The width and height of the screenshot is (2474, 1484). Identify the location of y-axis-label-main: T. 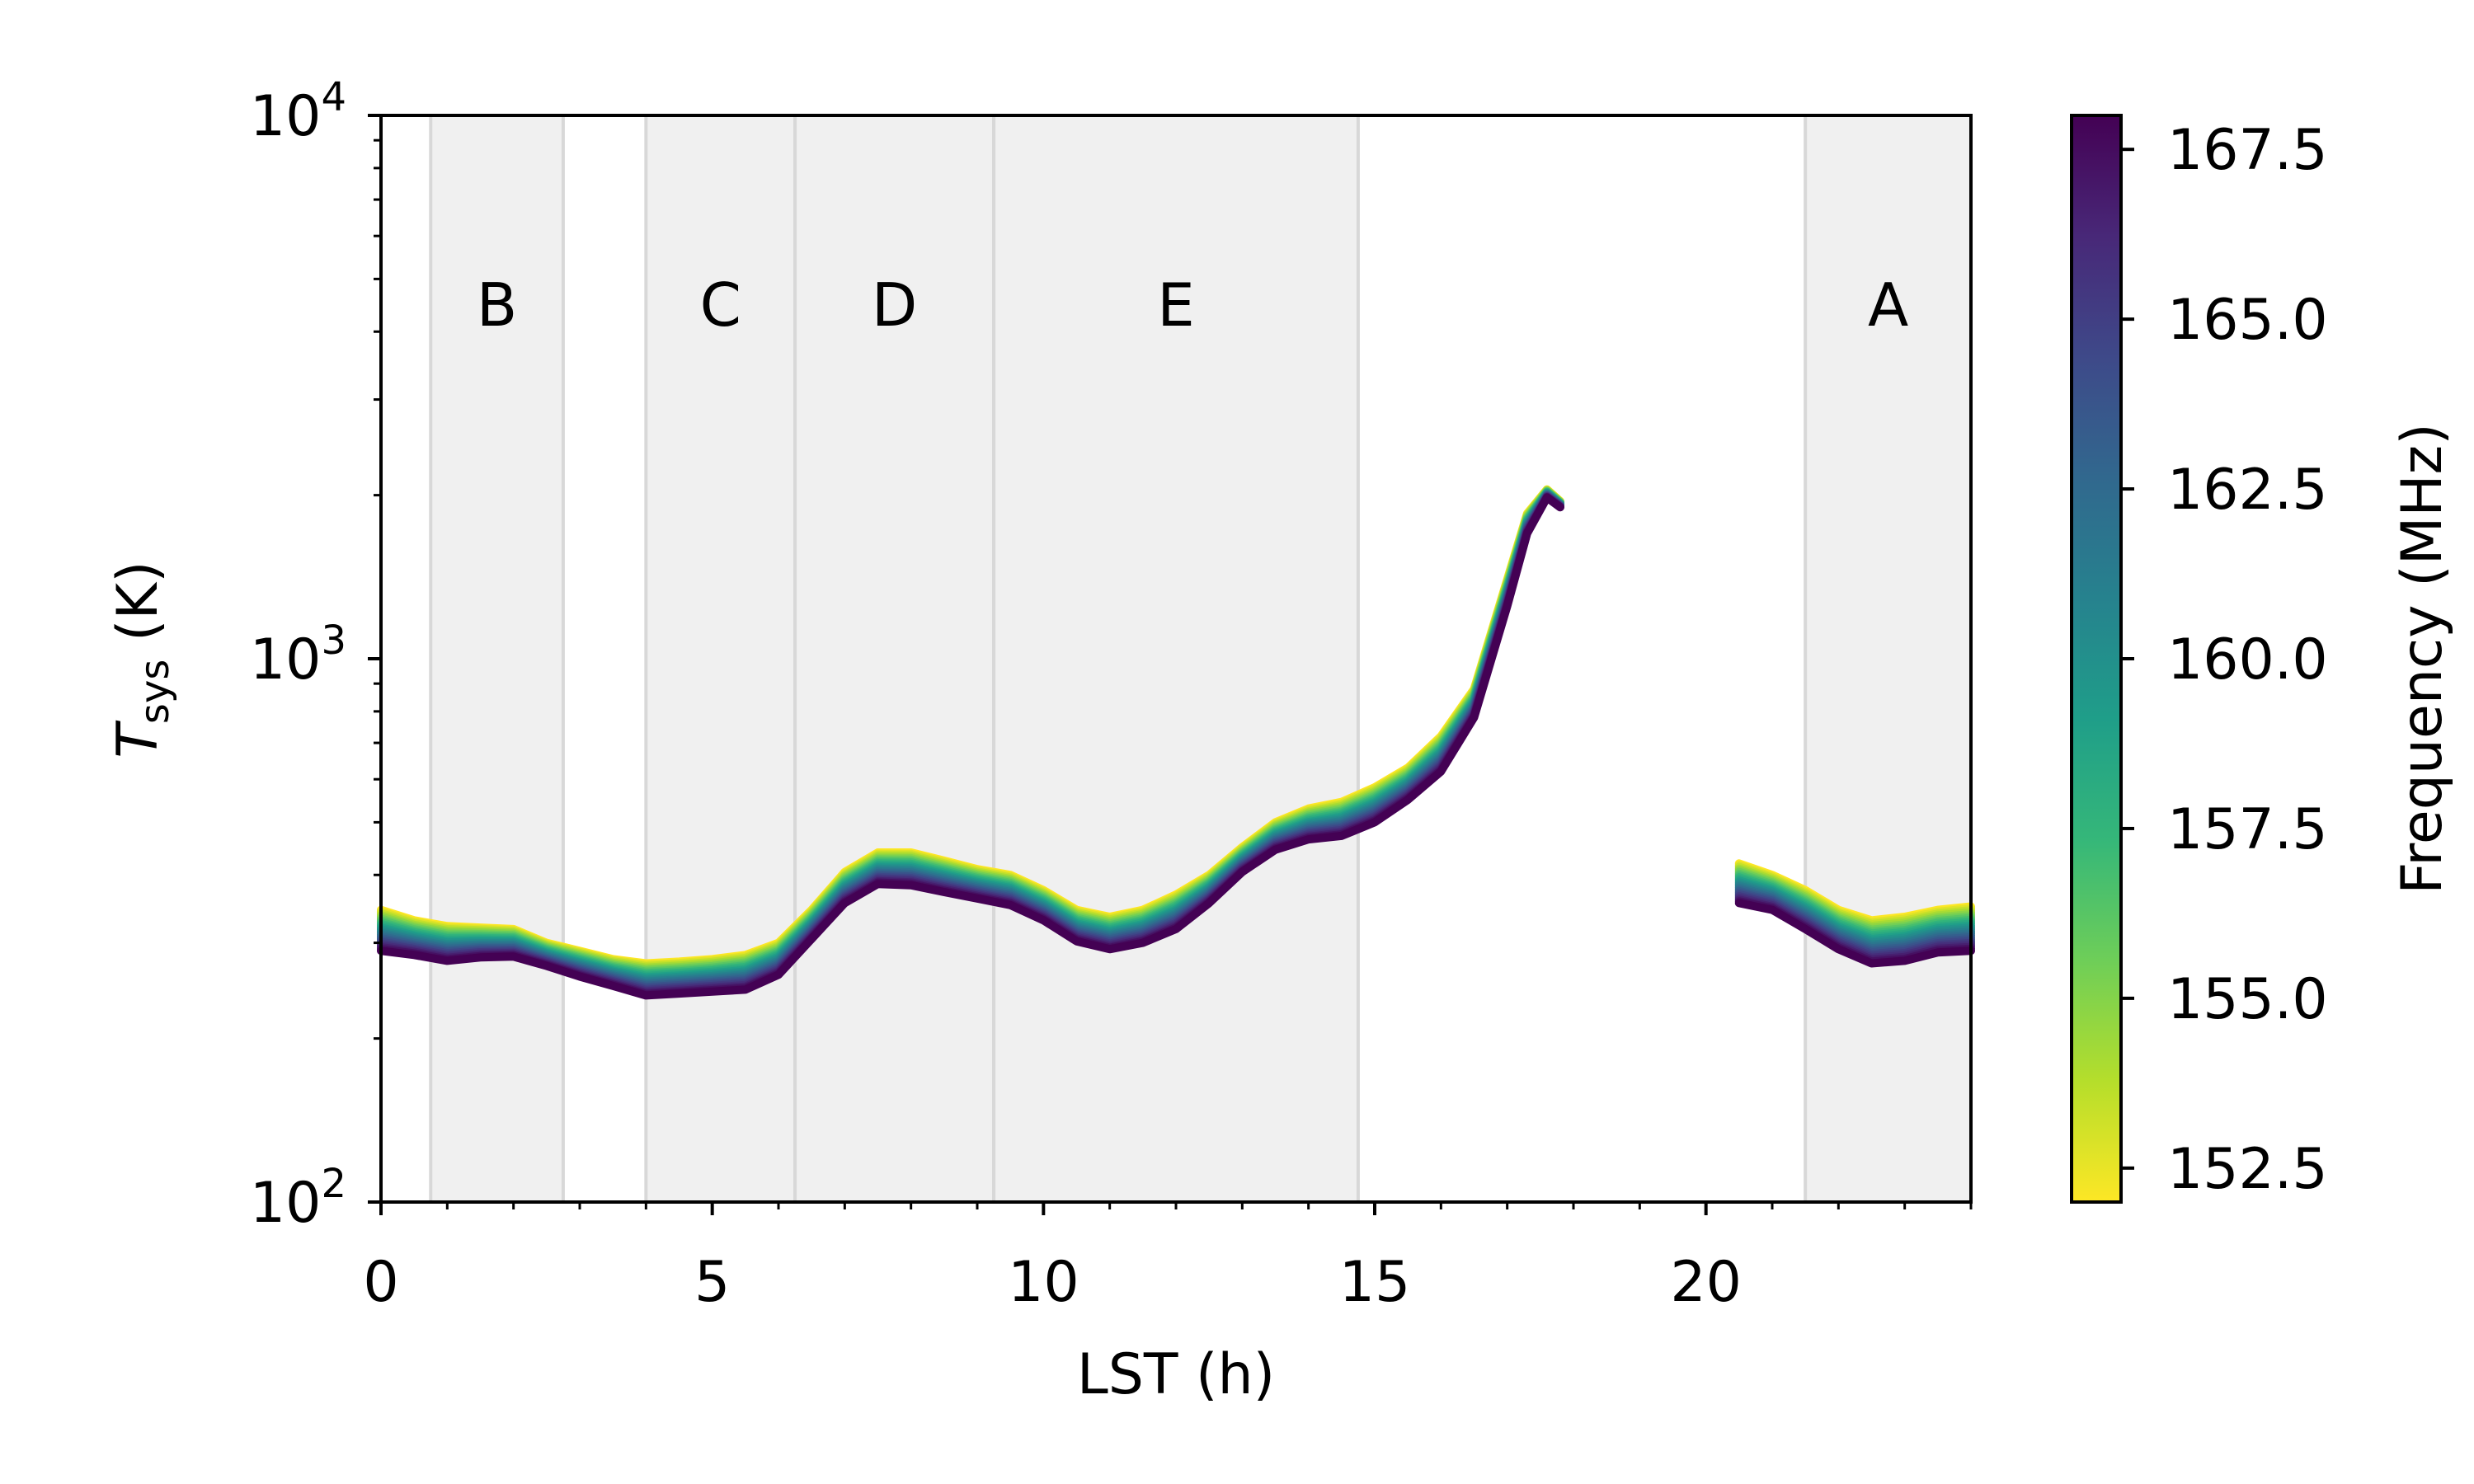
(138, 739).